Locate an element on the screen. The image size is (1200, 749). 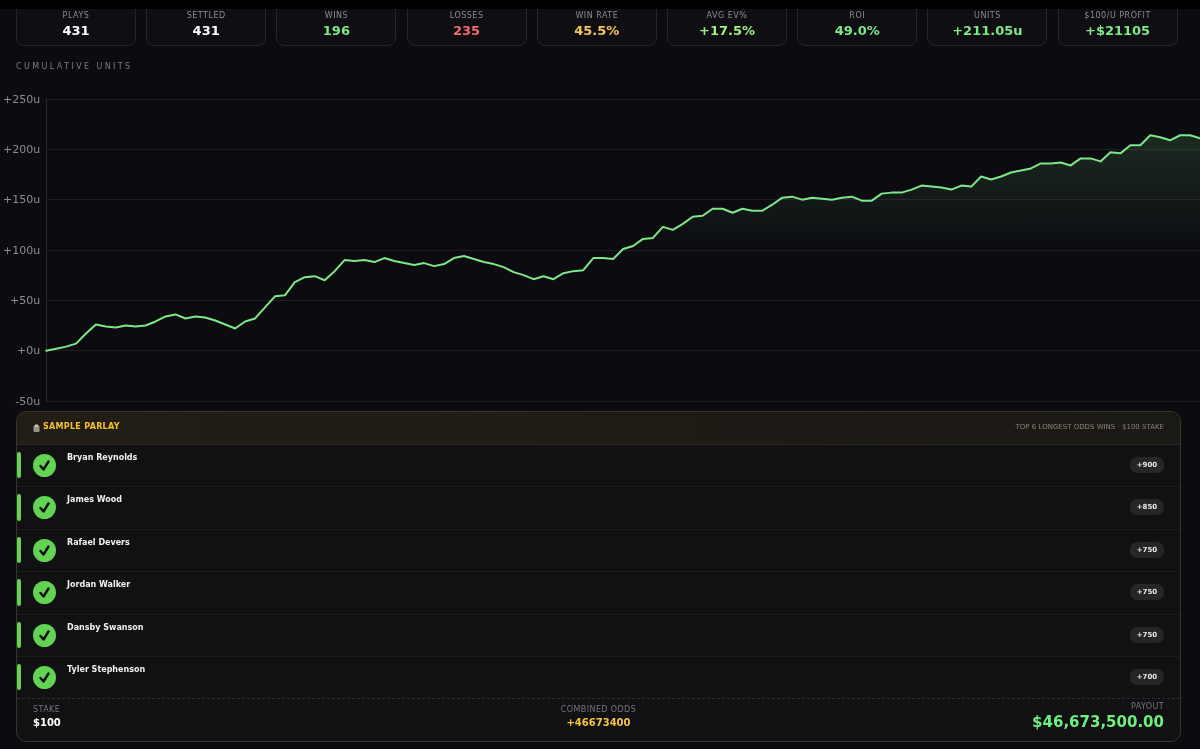
text: $46,673,500.00 is located at coordinates (1098, 722).